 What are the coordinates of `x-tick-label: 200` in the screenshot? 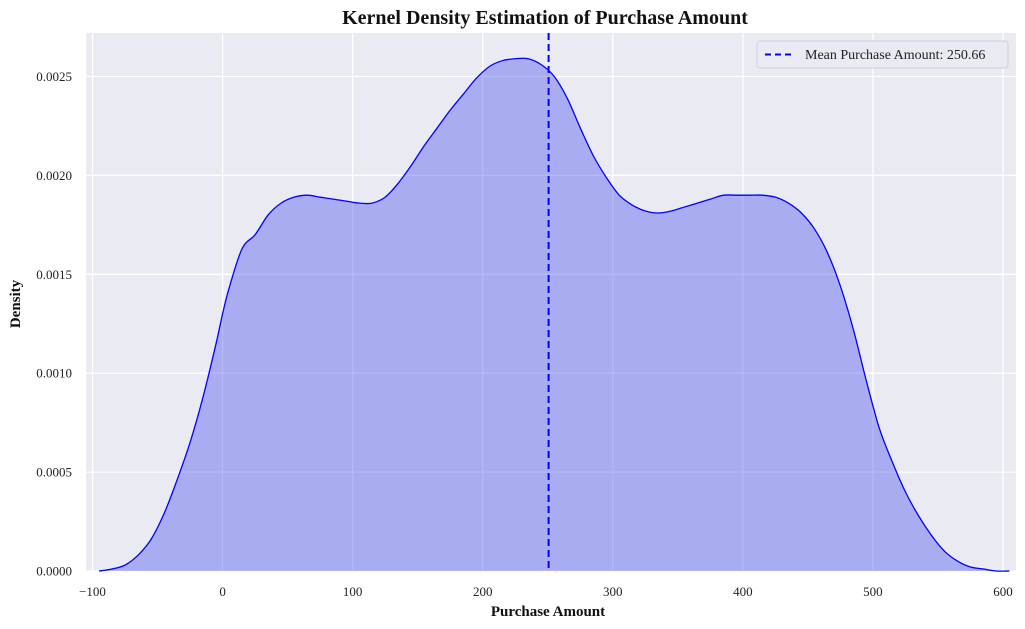 It's located at (483, 591).